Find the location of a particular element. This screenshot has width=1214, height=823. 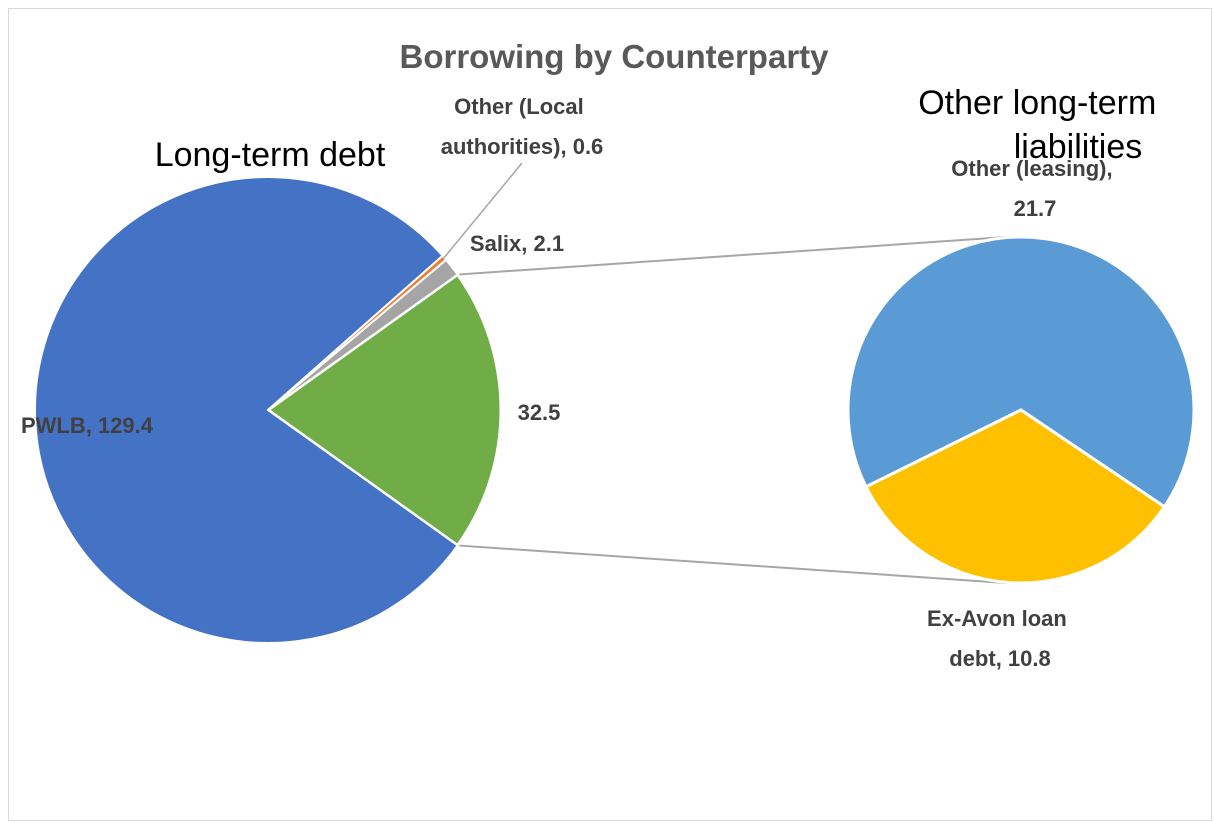

group-label-long-term-debt: Long-term debt is located at coordinates (270, 155).